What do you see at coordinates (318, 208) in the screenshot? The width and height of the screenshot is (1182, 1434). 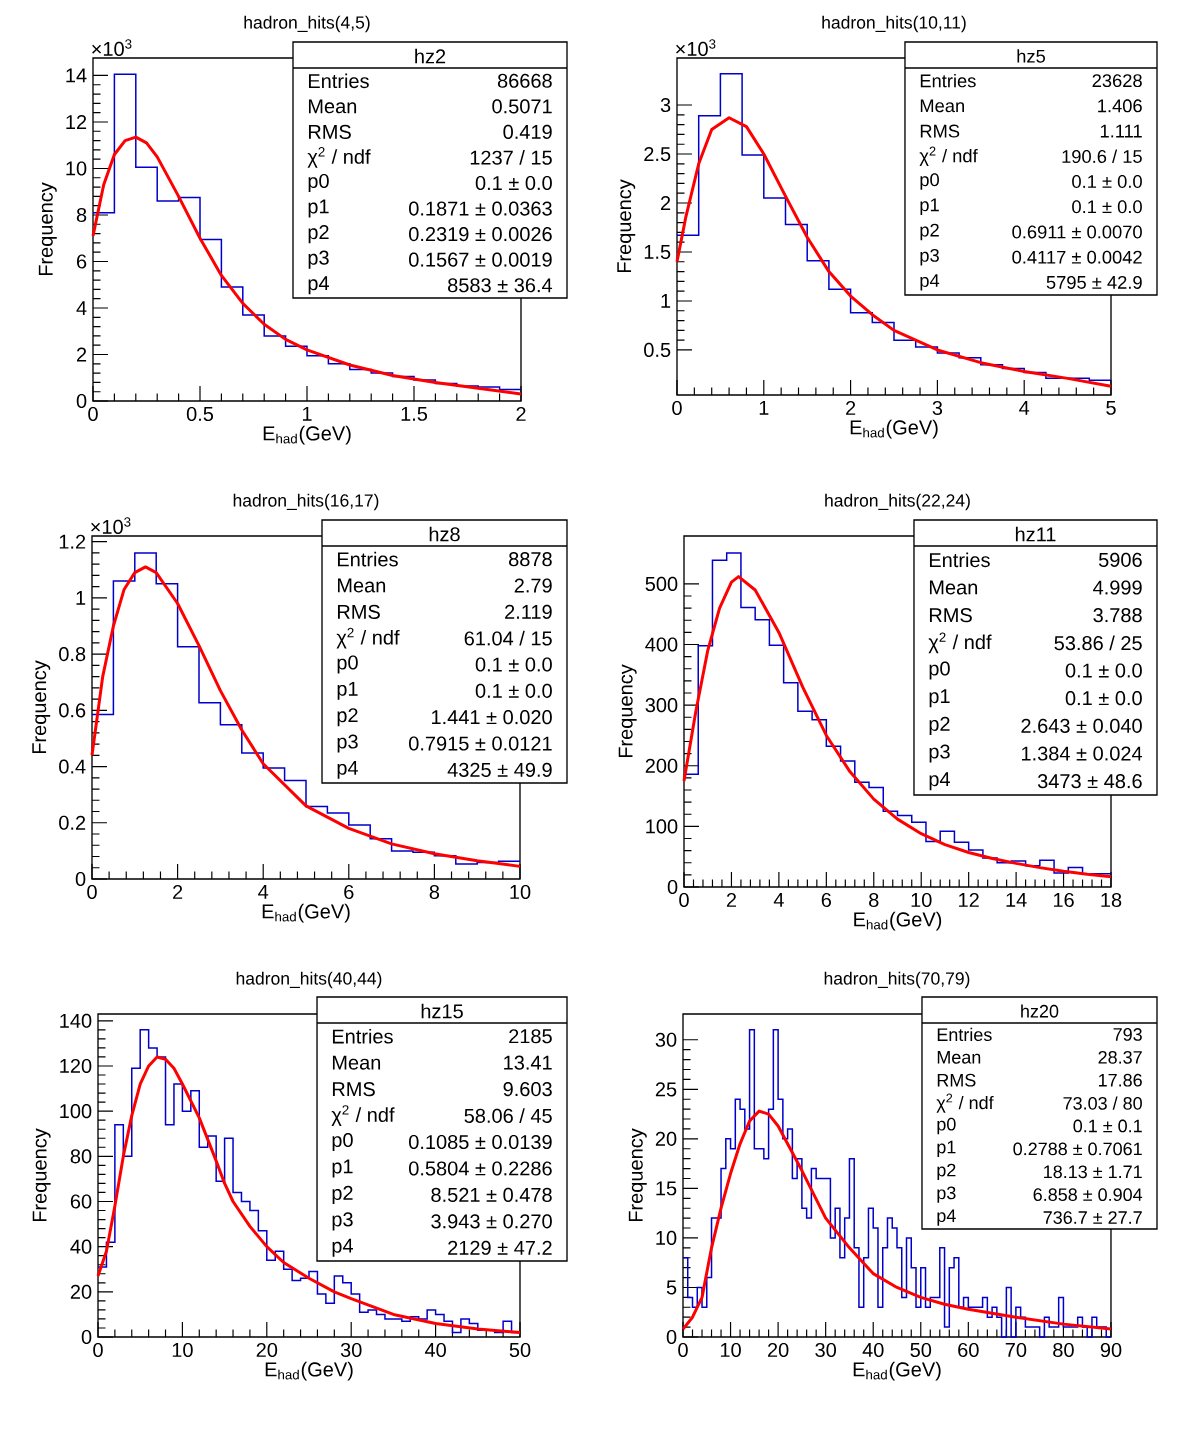 I see `annotation: p1` at bounding box center [318, 208].